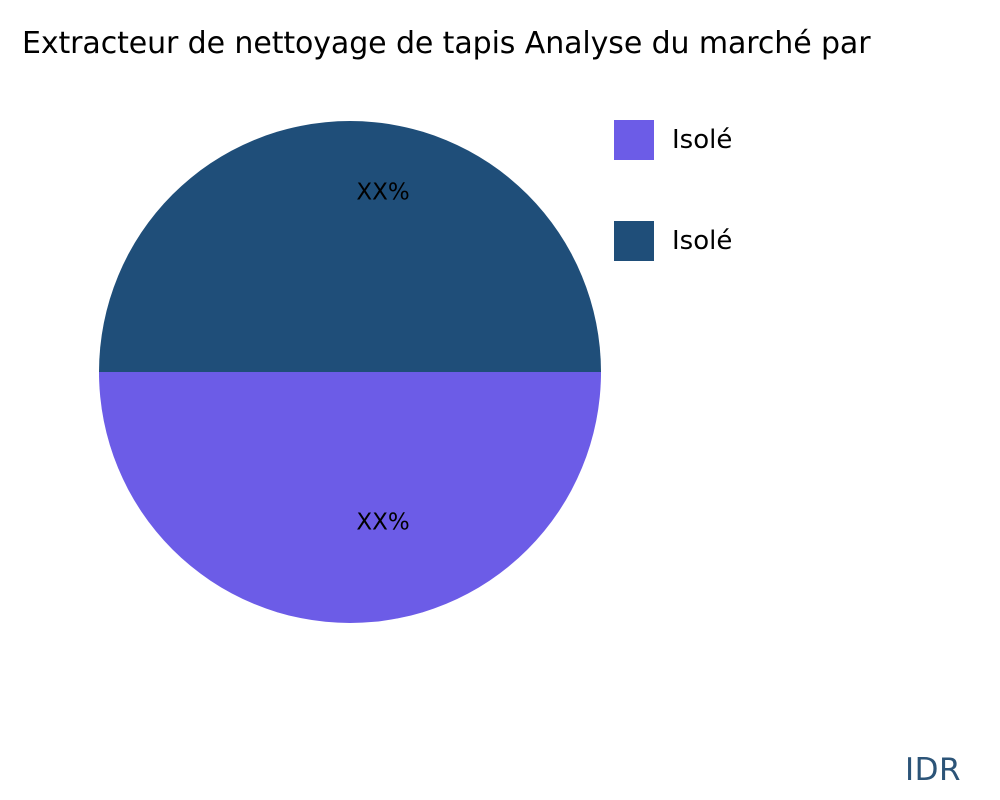 This screenshot has height=800, width=1000. I want to click on watermark-logo: IDR, so click(933, 770).